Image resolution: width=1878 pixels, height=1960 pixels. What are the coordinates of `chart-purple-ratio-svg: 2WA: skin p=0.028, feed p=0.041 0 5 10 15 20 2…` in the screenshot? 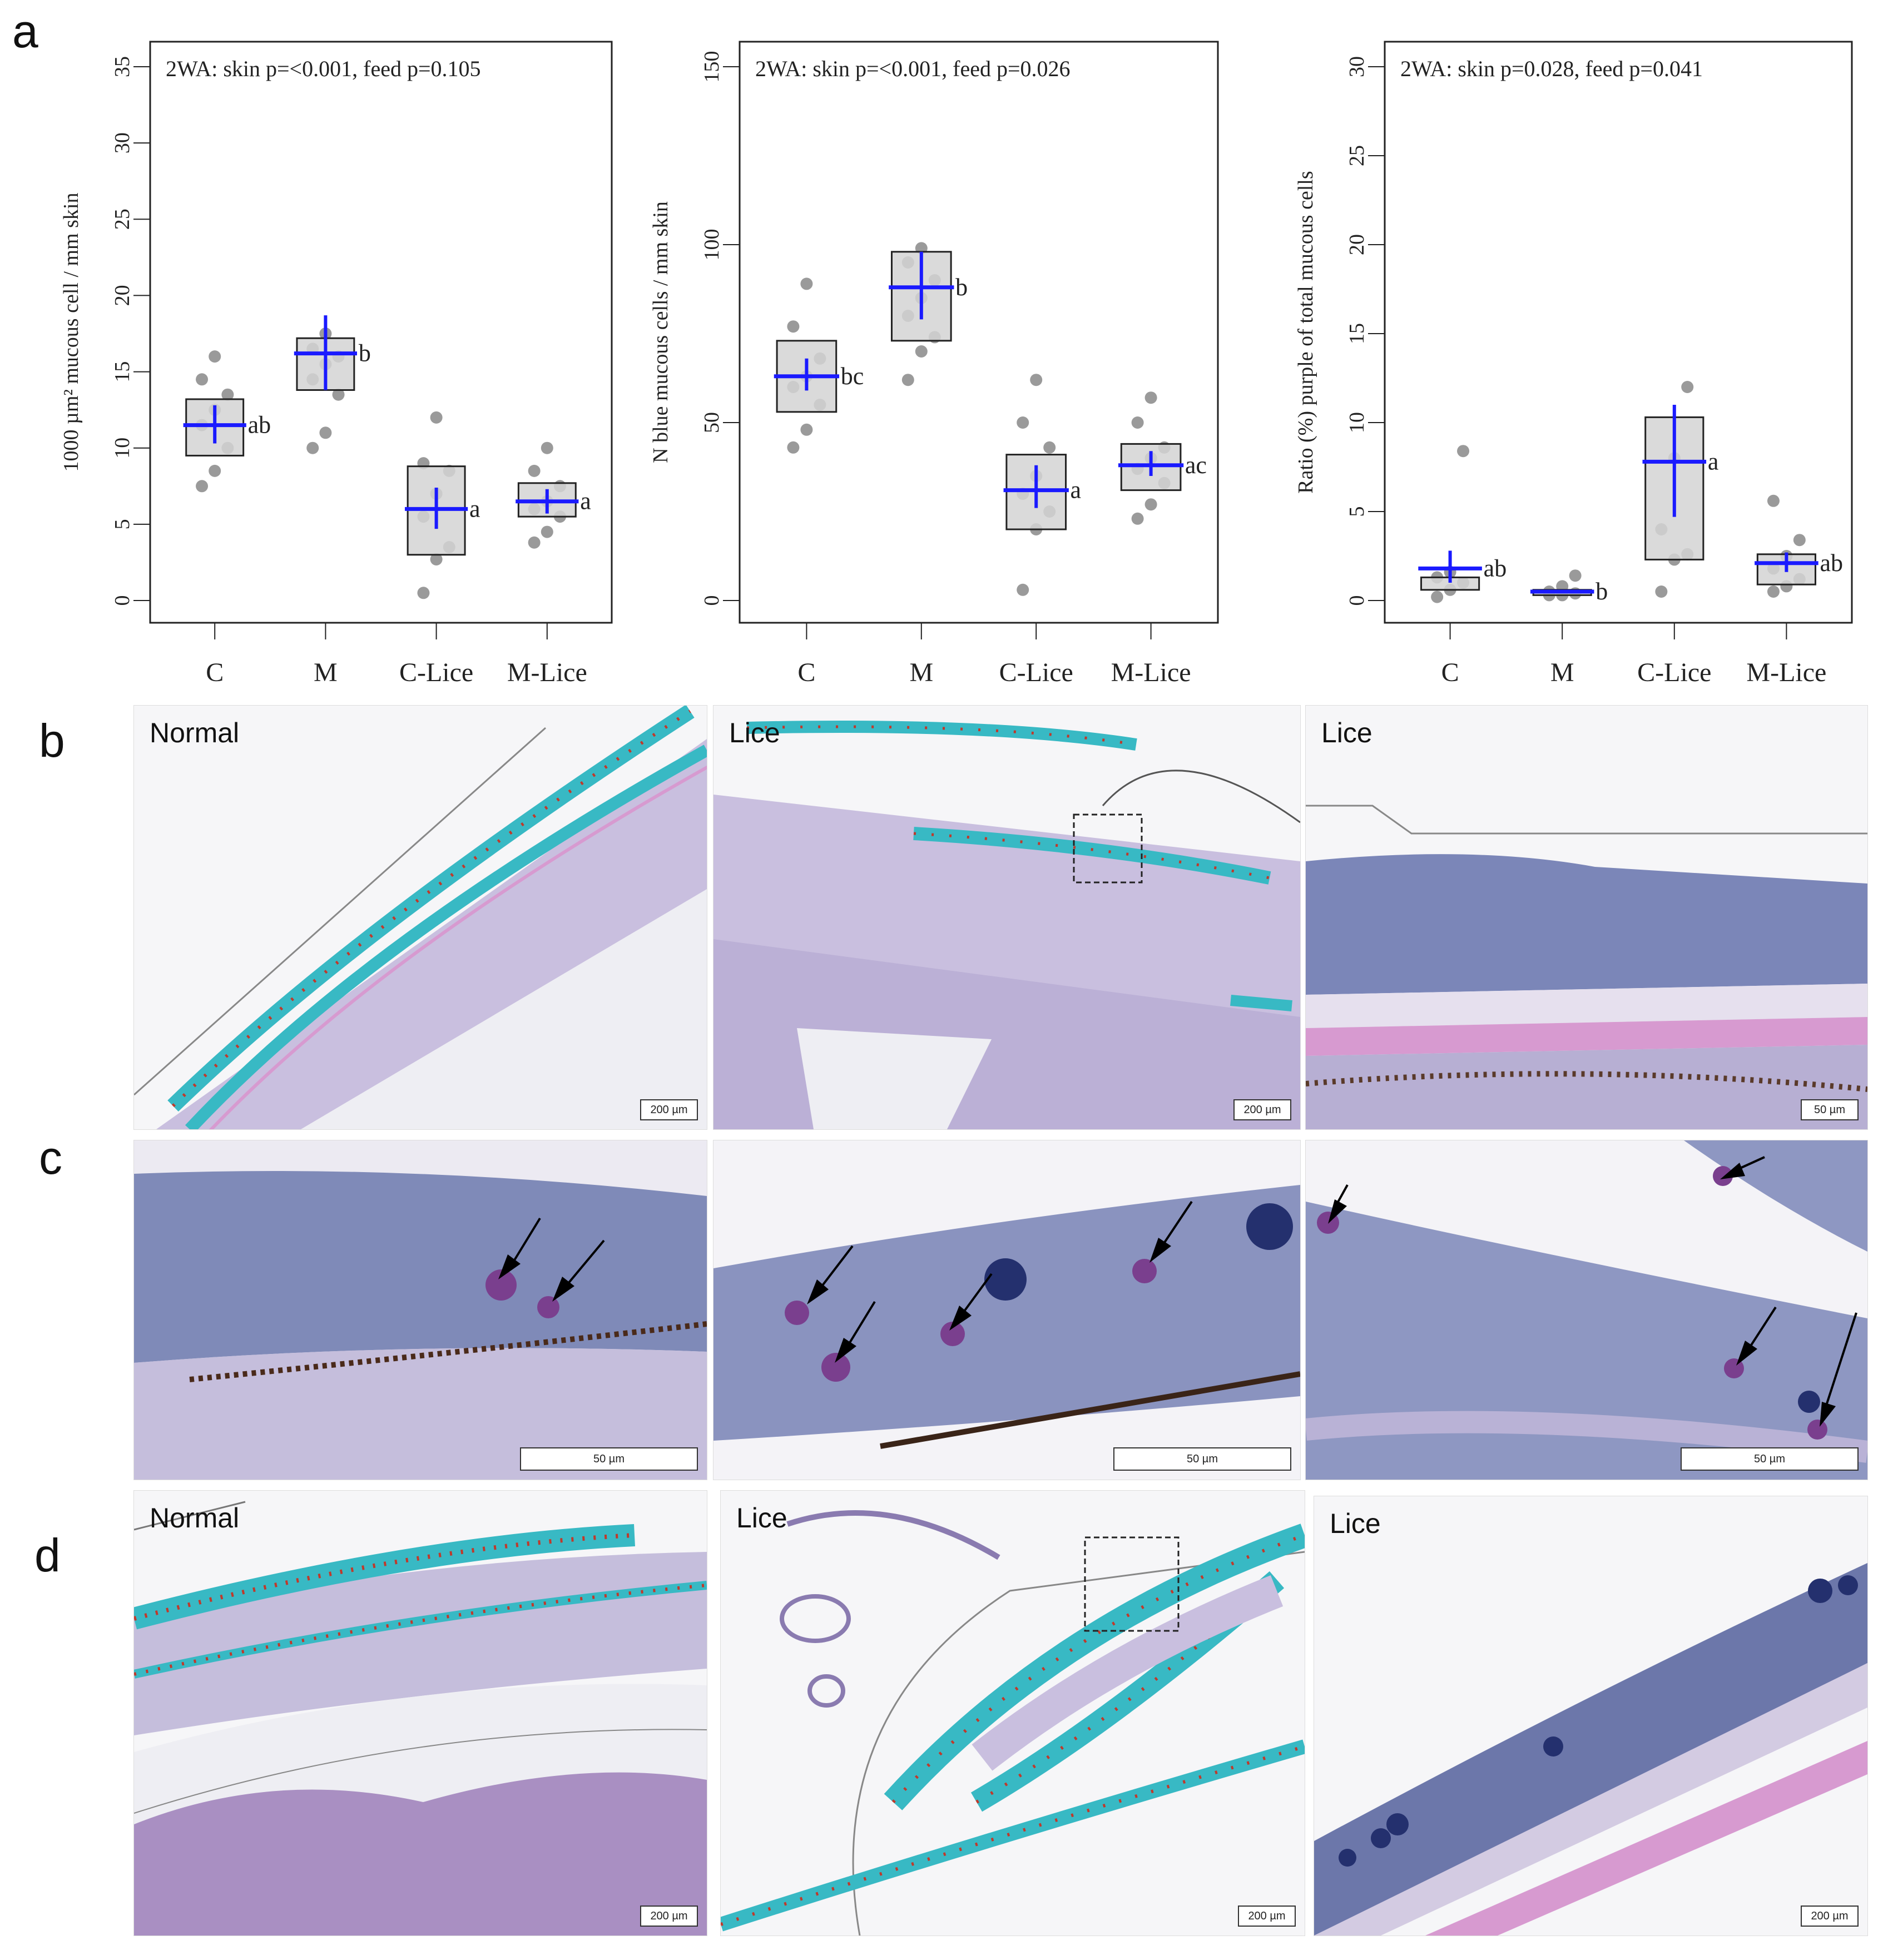 It's located at (1573, 364).